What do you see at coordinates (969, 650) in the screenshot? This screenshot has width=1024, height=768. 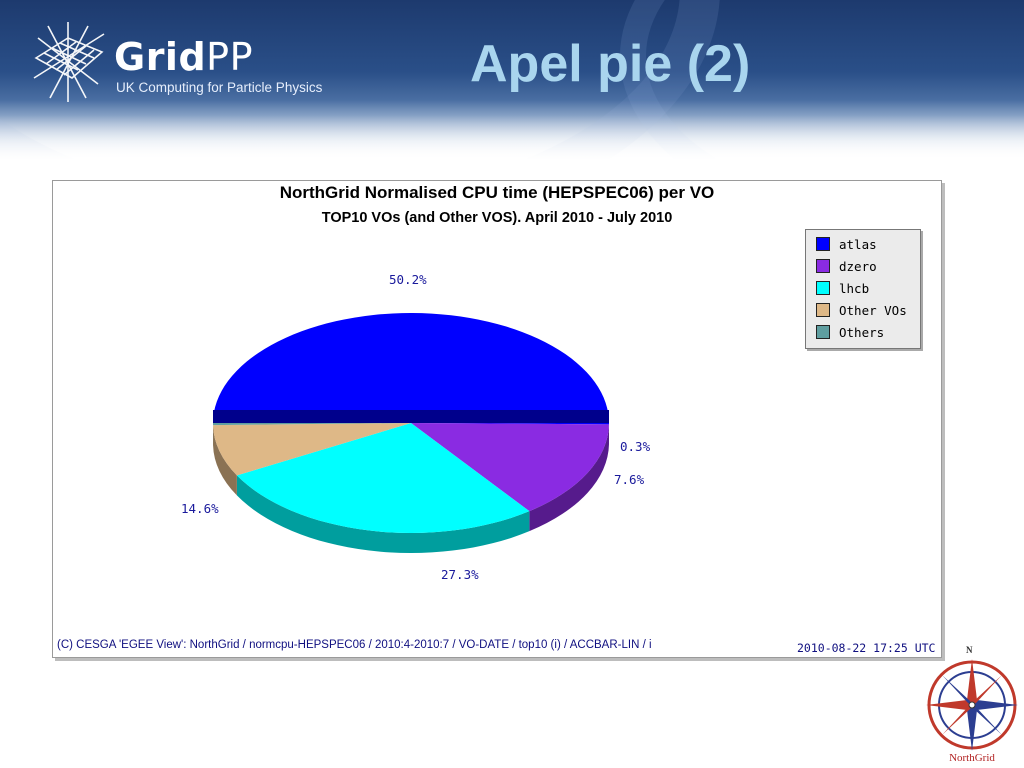 I see `compass-north-letter: N` at bounding box center [969, 650].